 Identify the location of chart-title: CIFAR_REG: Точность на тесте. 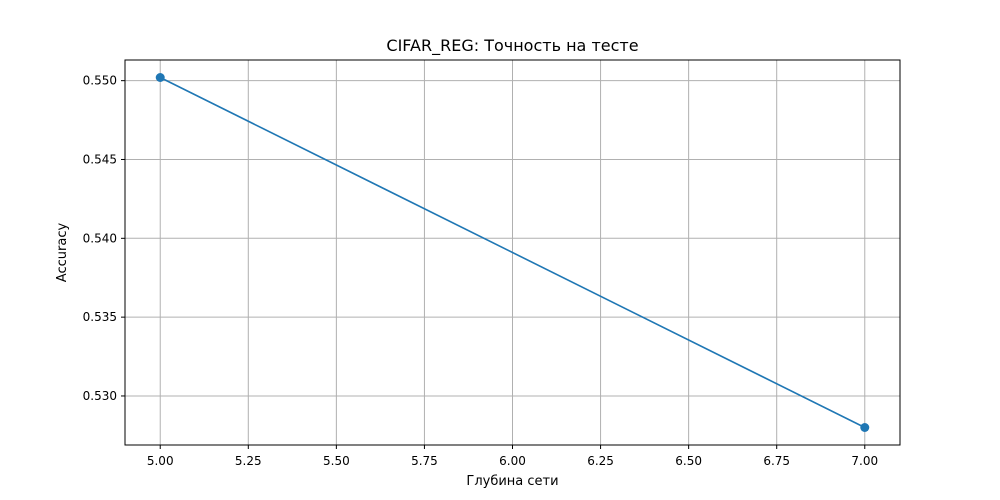
(512, 46).